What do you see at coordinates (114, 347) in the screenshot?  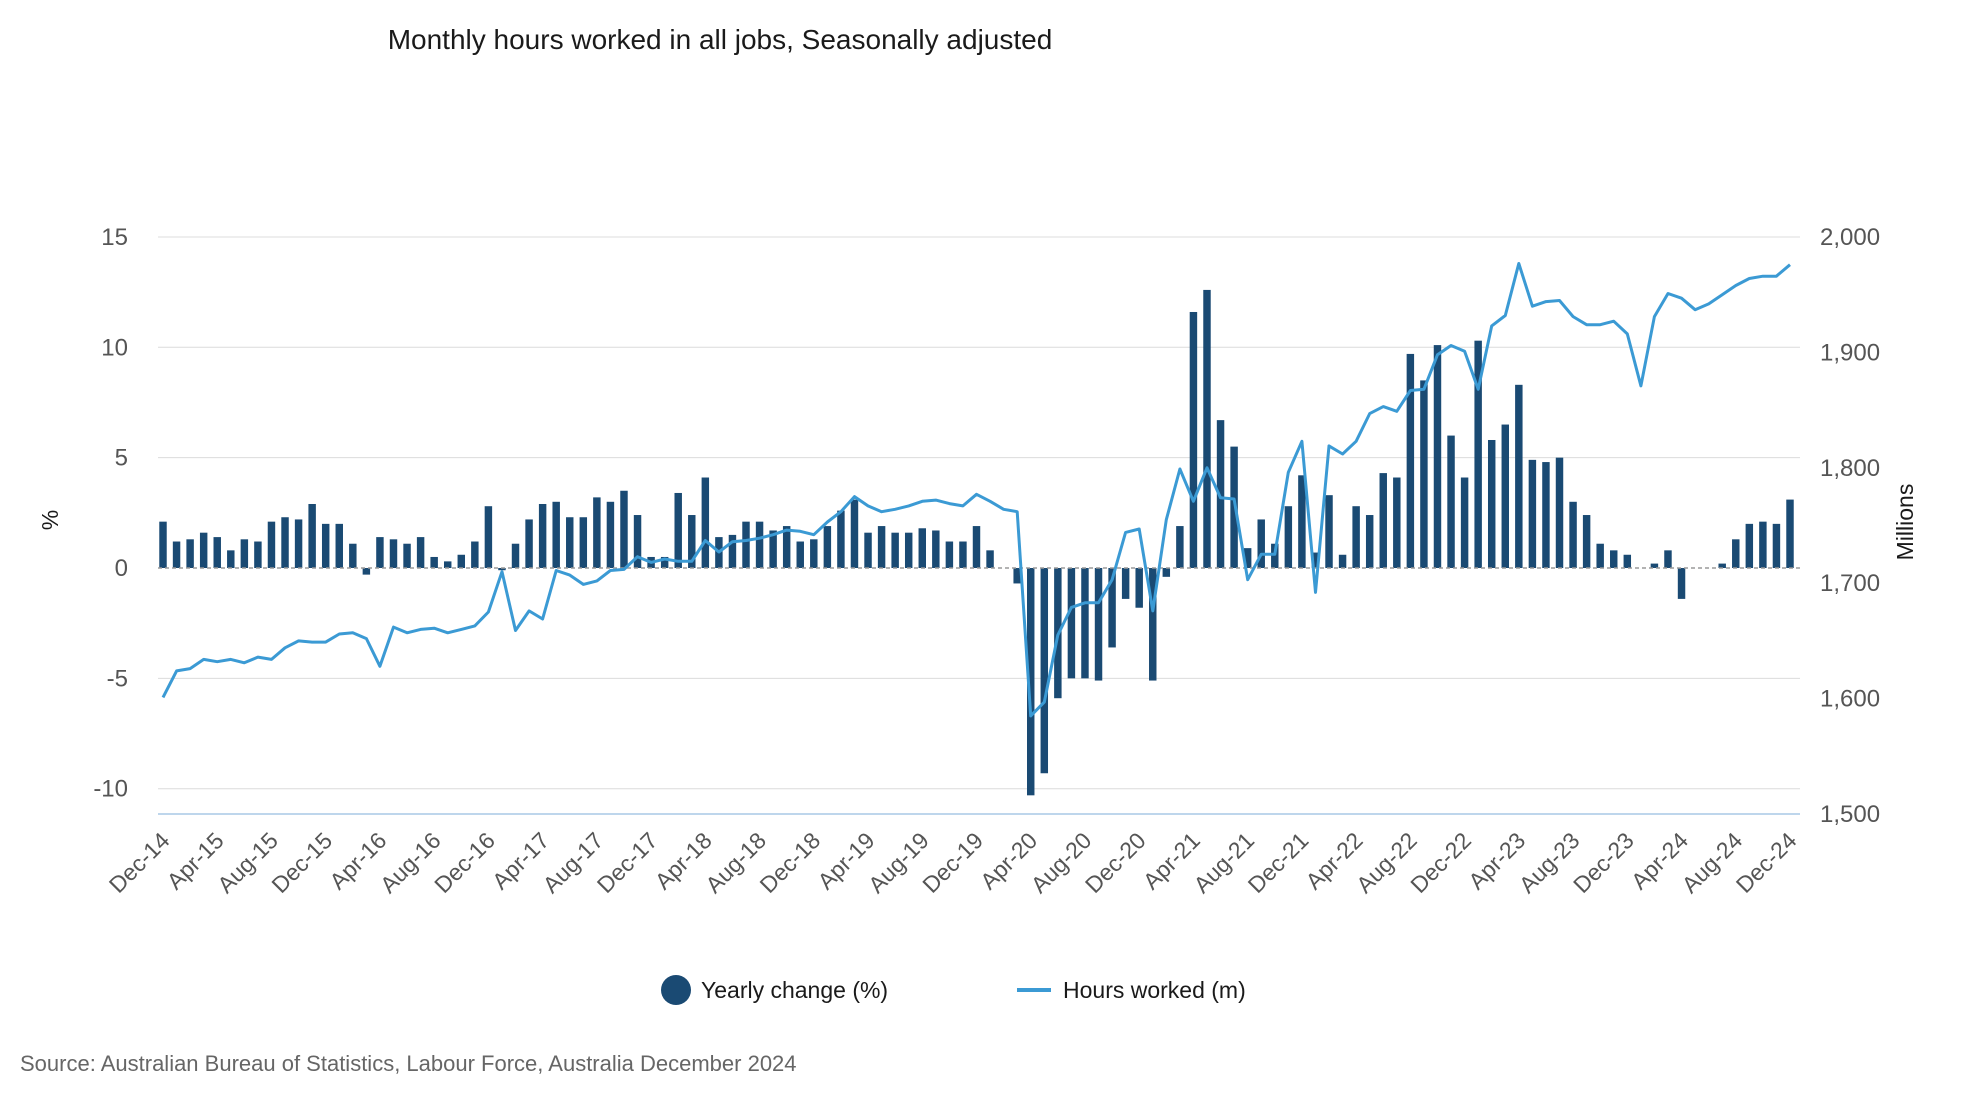 I see `left-tick-label: 10` at bounding box center [114, 347].